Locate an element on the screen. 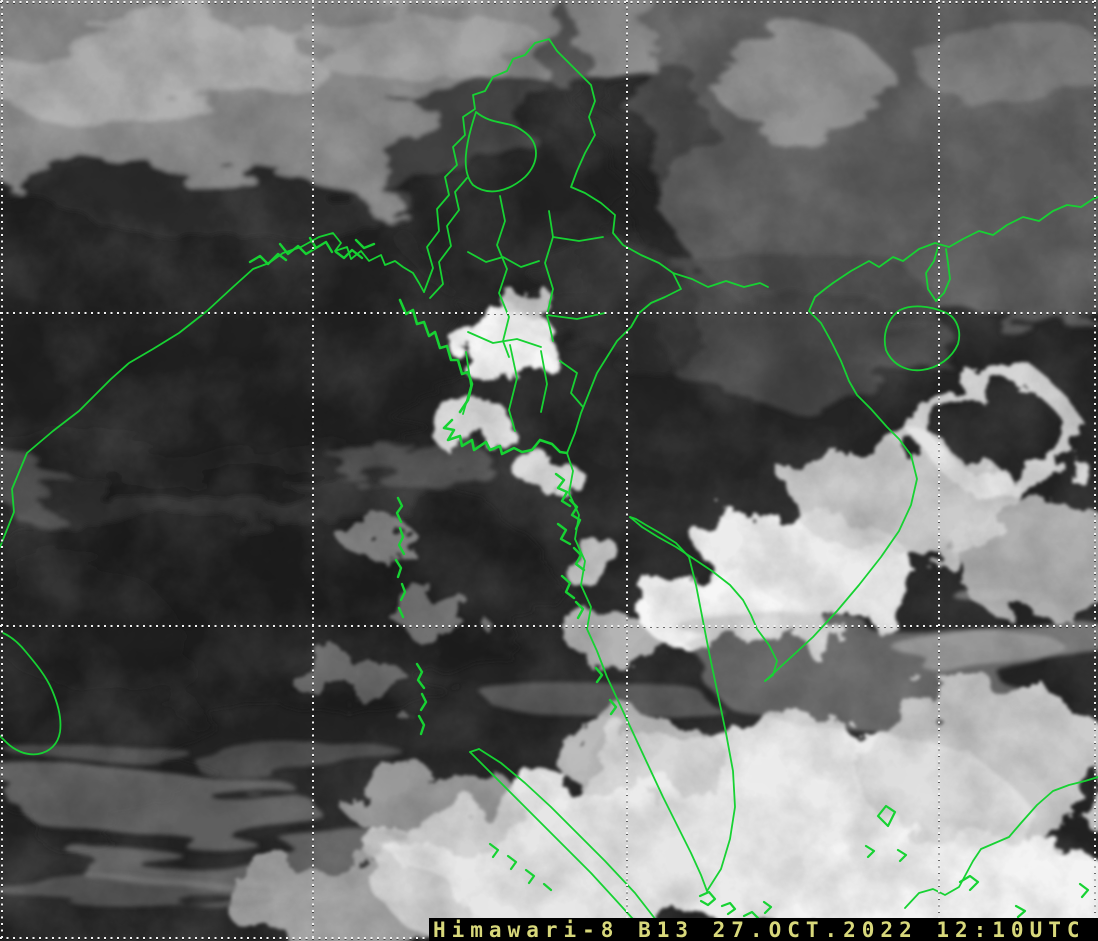 The image size is (1098, 941). malay-peninsula-west-coast is located at coordinates (637, 672).